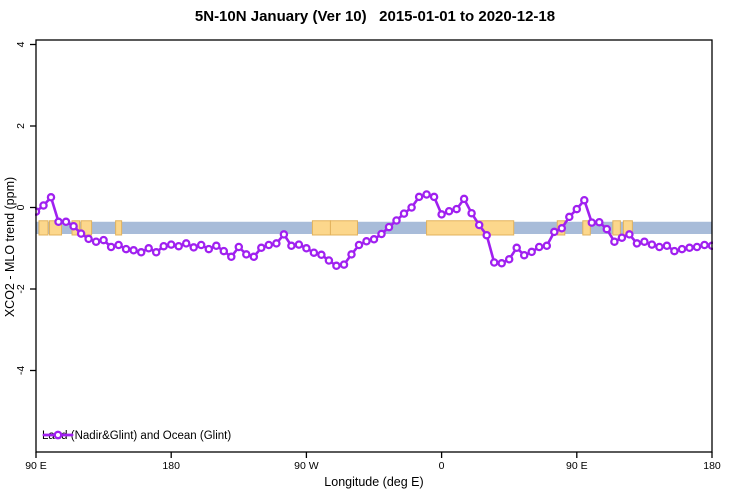 The height and width of the screenshot is (500, 750). I want to click on legend-line-marker-icon, so click(58, 435).